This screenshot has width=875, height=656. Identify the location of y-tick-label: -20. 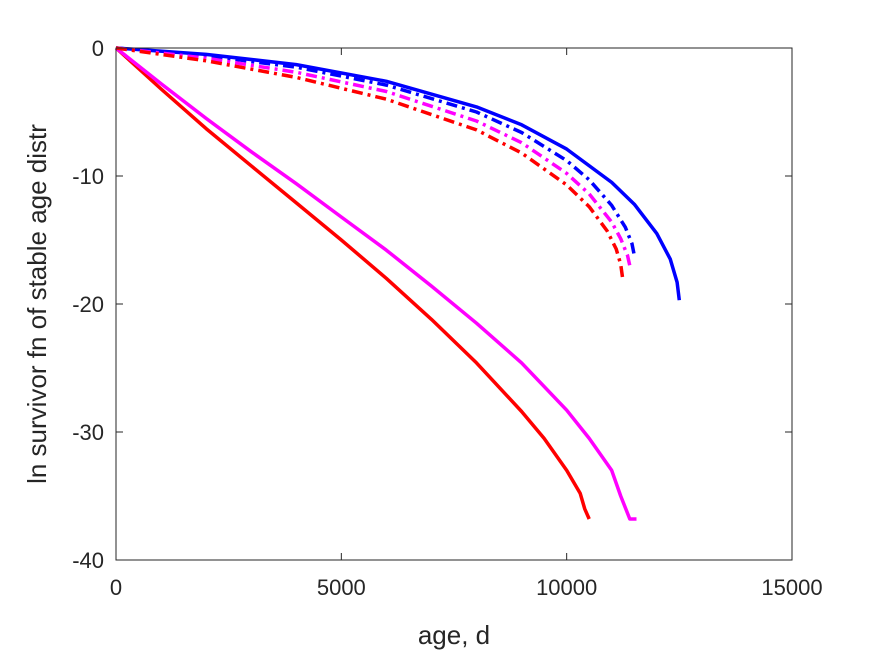
(88, 304).